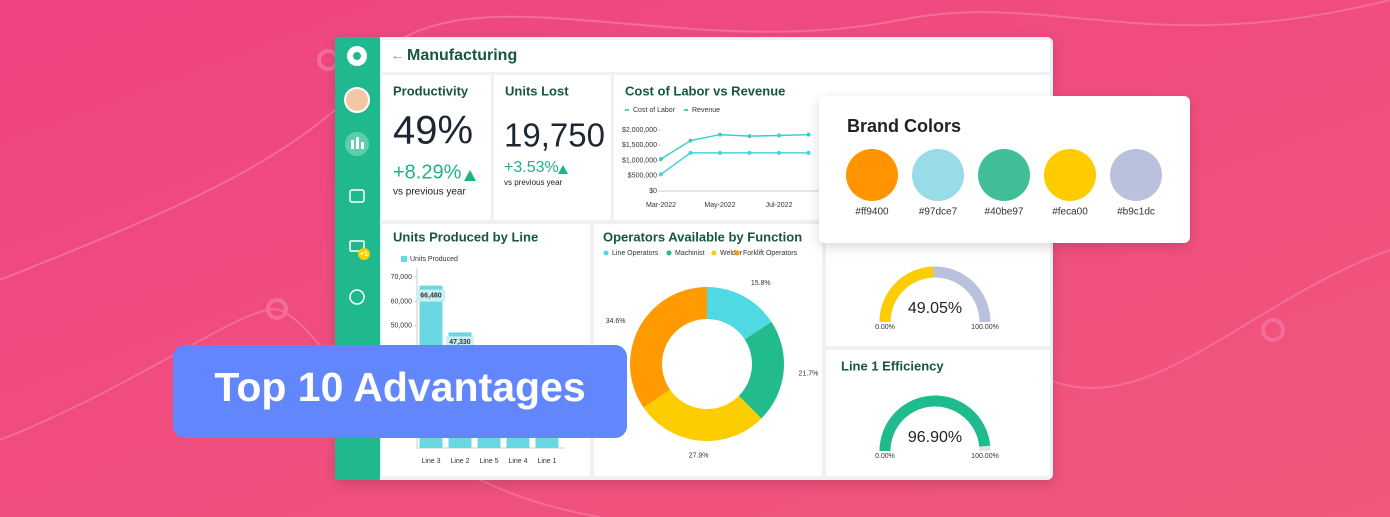  What do you see at coordinates (904, 126) in the screenshot?
I see `brand-title: Brand Colors` at bounding box center [904, 126].